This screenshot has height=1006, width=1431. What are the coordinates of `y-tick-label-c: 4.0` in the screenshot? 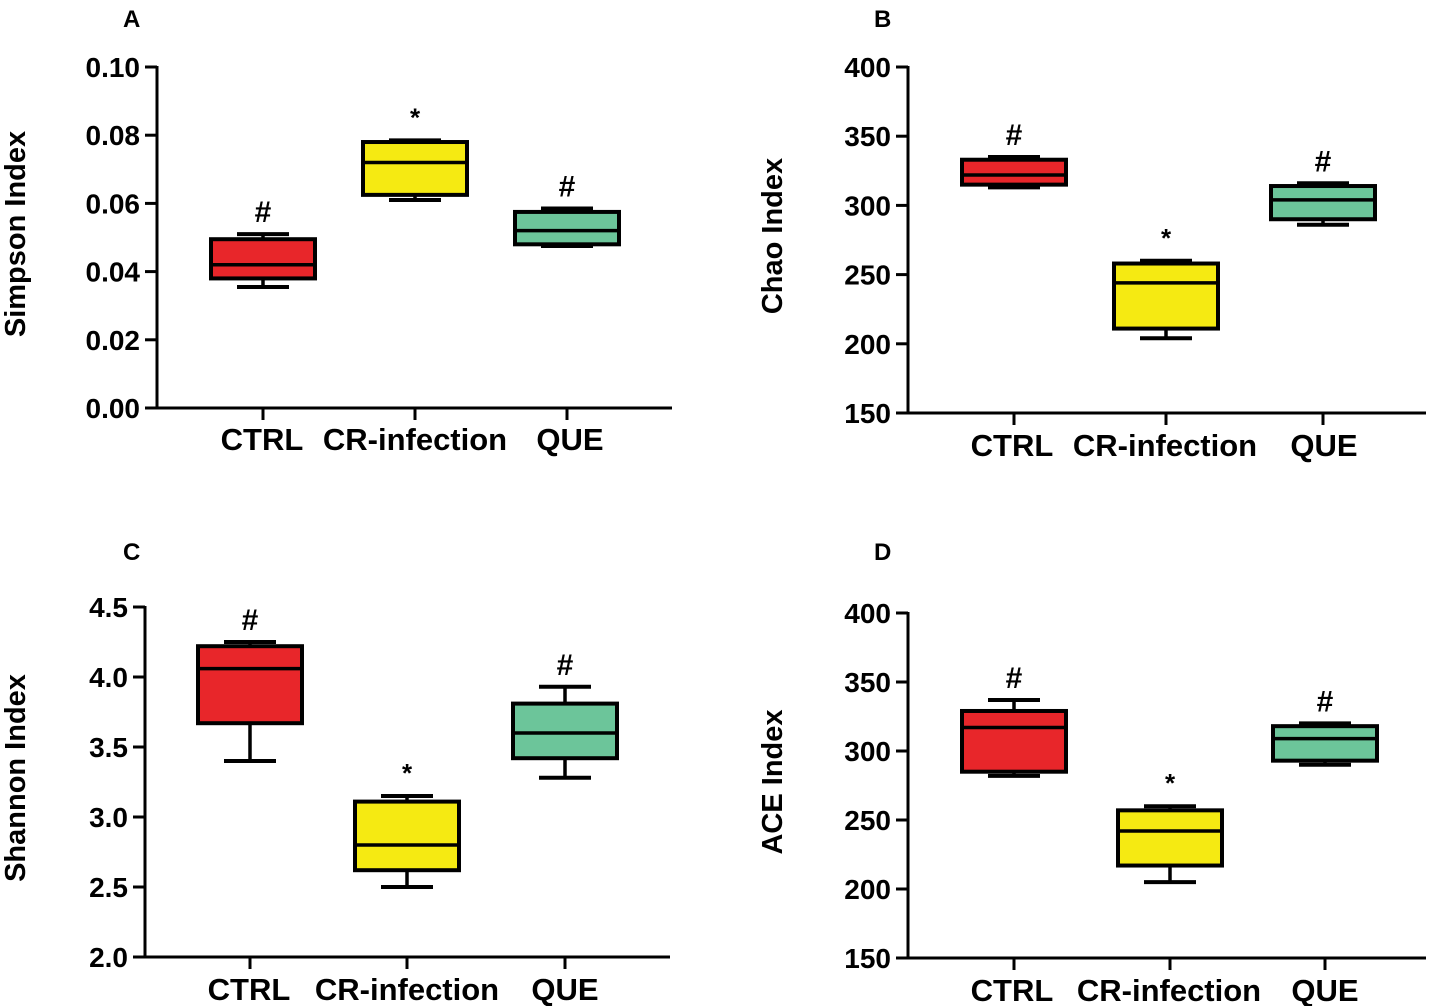 It's located at (108, 677).